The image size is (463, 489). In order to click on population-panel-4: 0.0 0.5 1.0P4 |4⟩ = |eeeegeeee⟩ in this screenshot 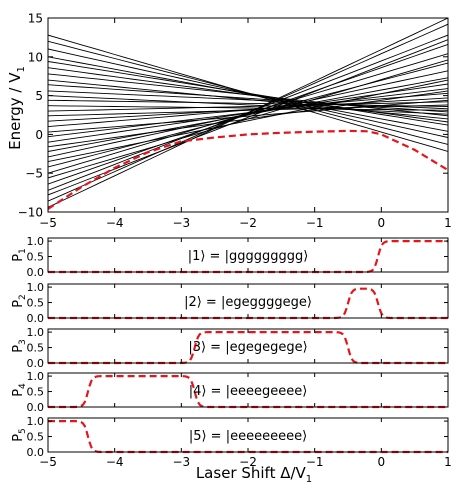, I will do `click(230, 392)`.